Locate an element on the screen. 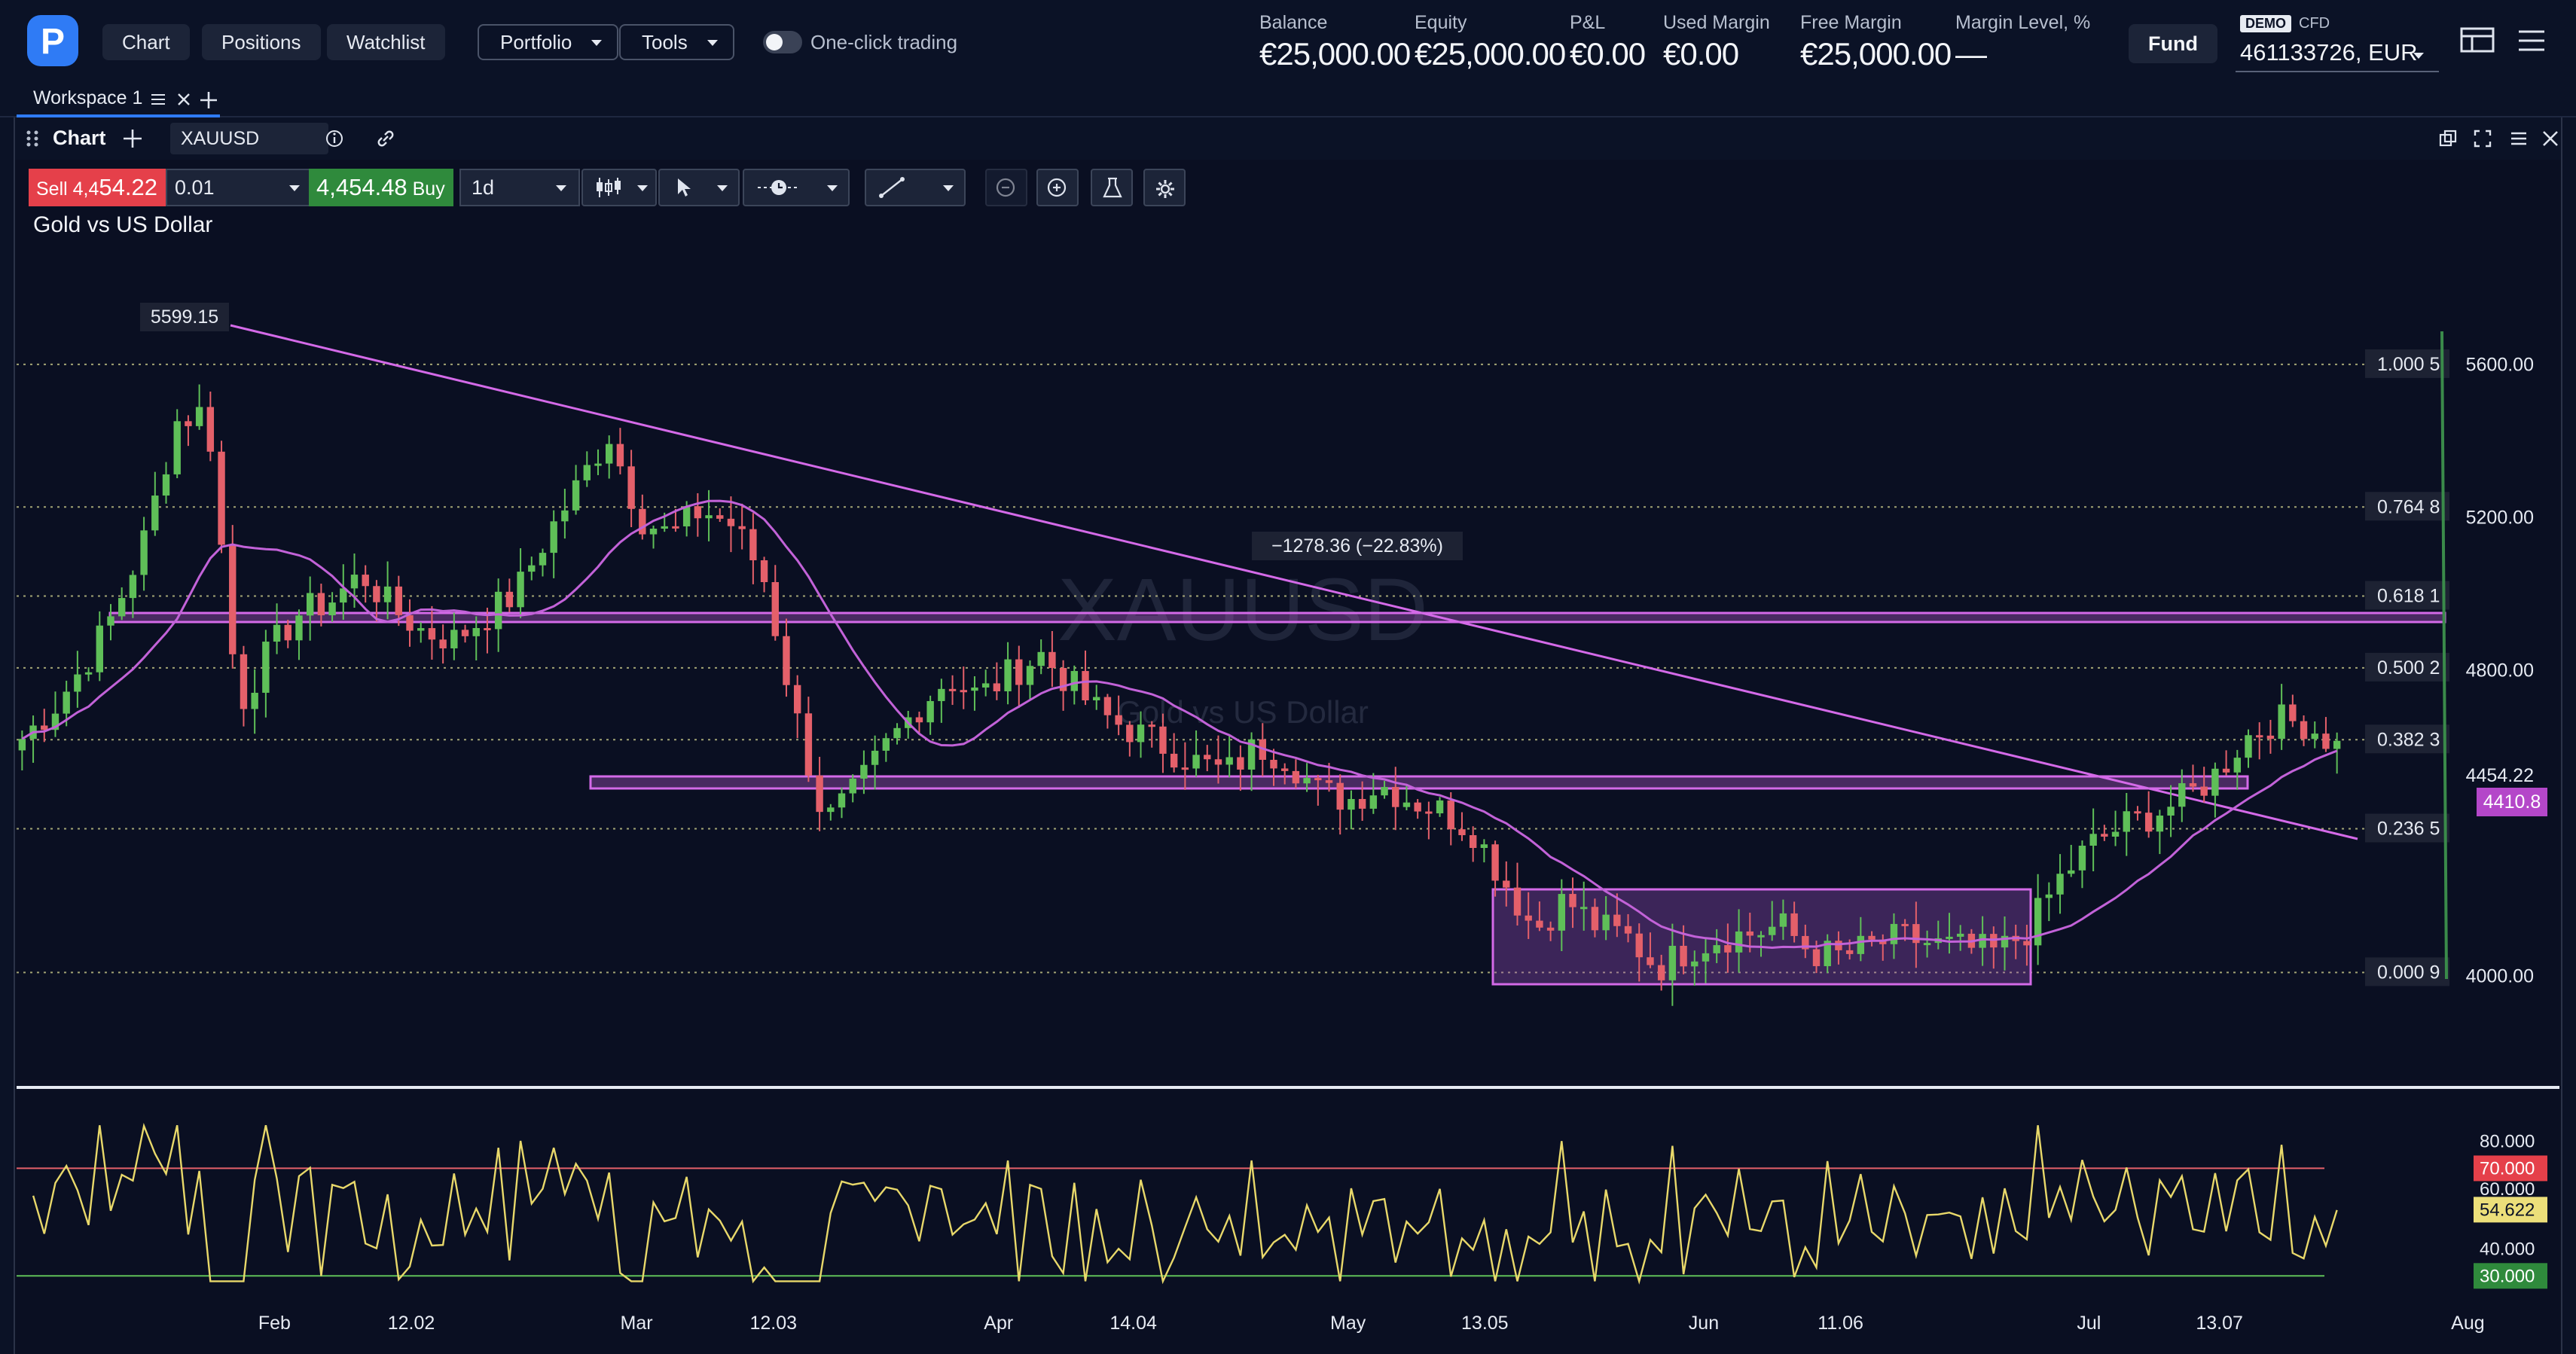  nav-chart-button: Chart is located at coordinates (146, 42).